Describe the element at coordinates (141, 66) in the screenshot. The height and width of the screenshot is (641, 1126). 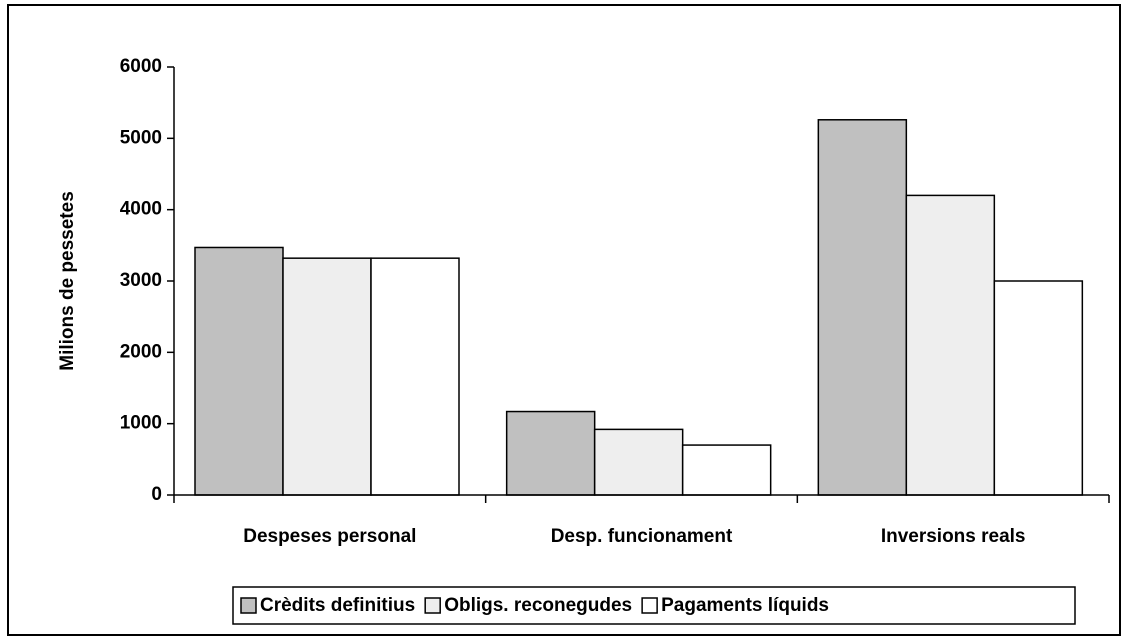
I see `y-tick-label: 6000` at that location.